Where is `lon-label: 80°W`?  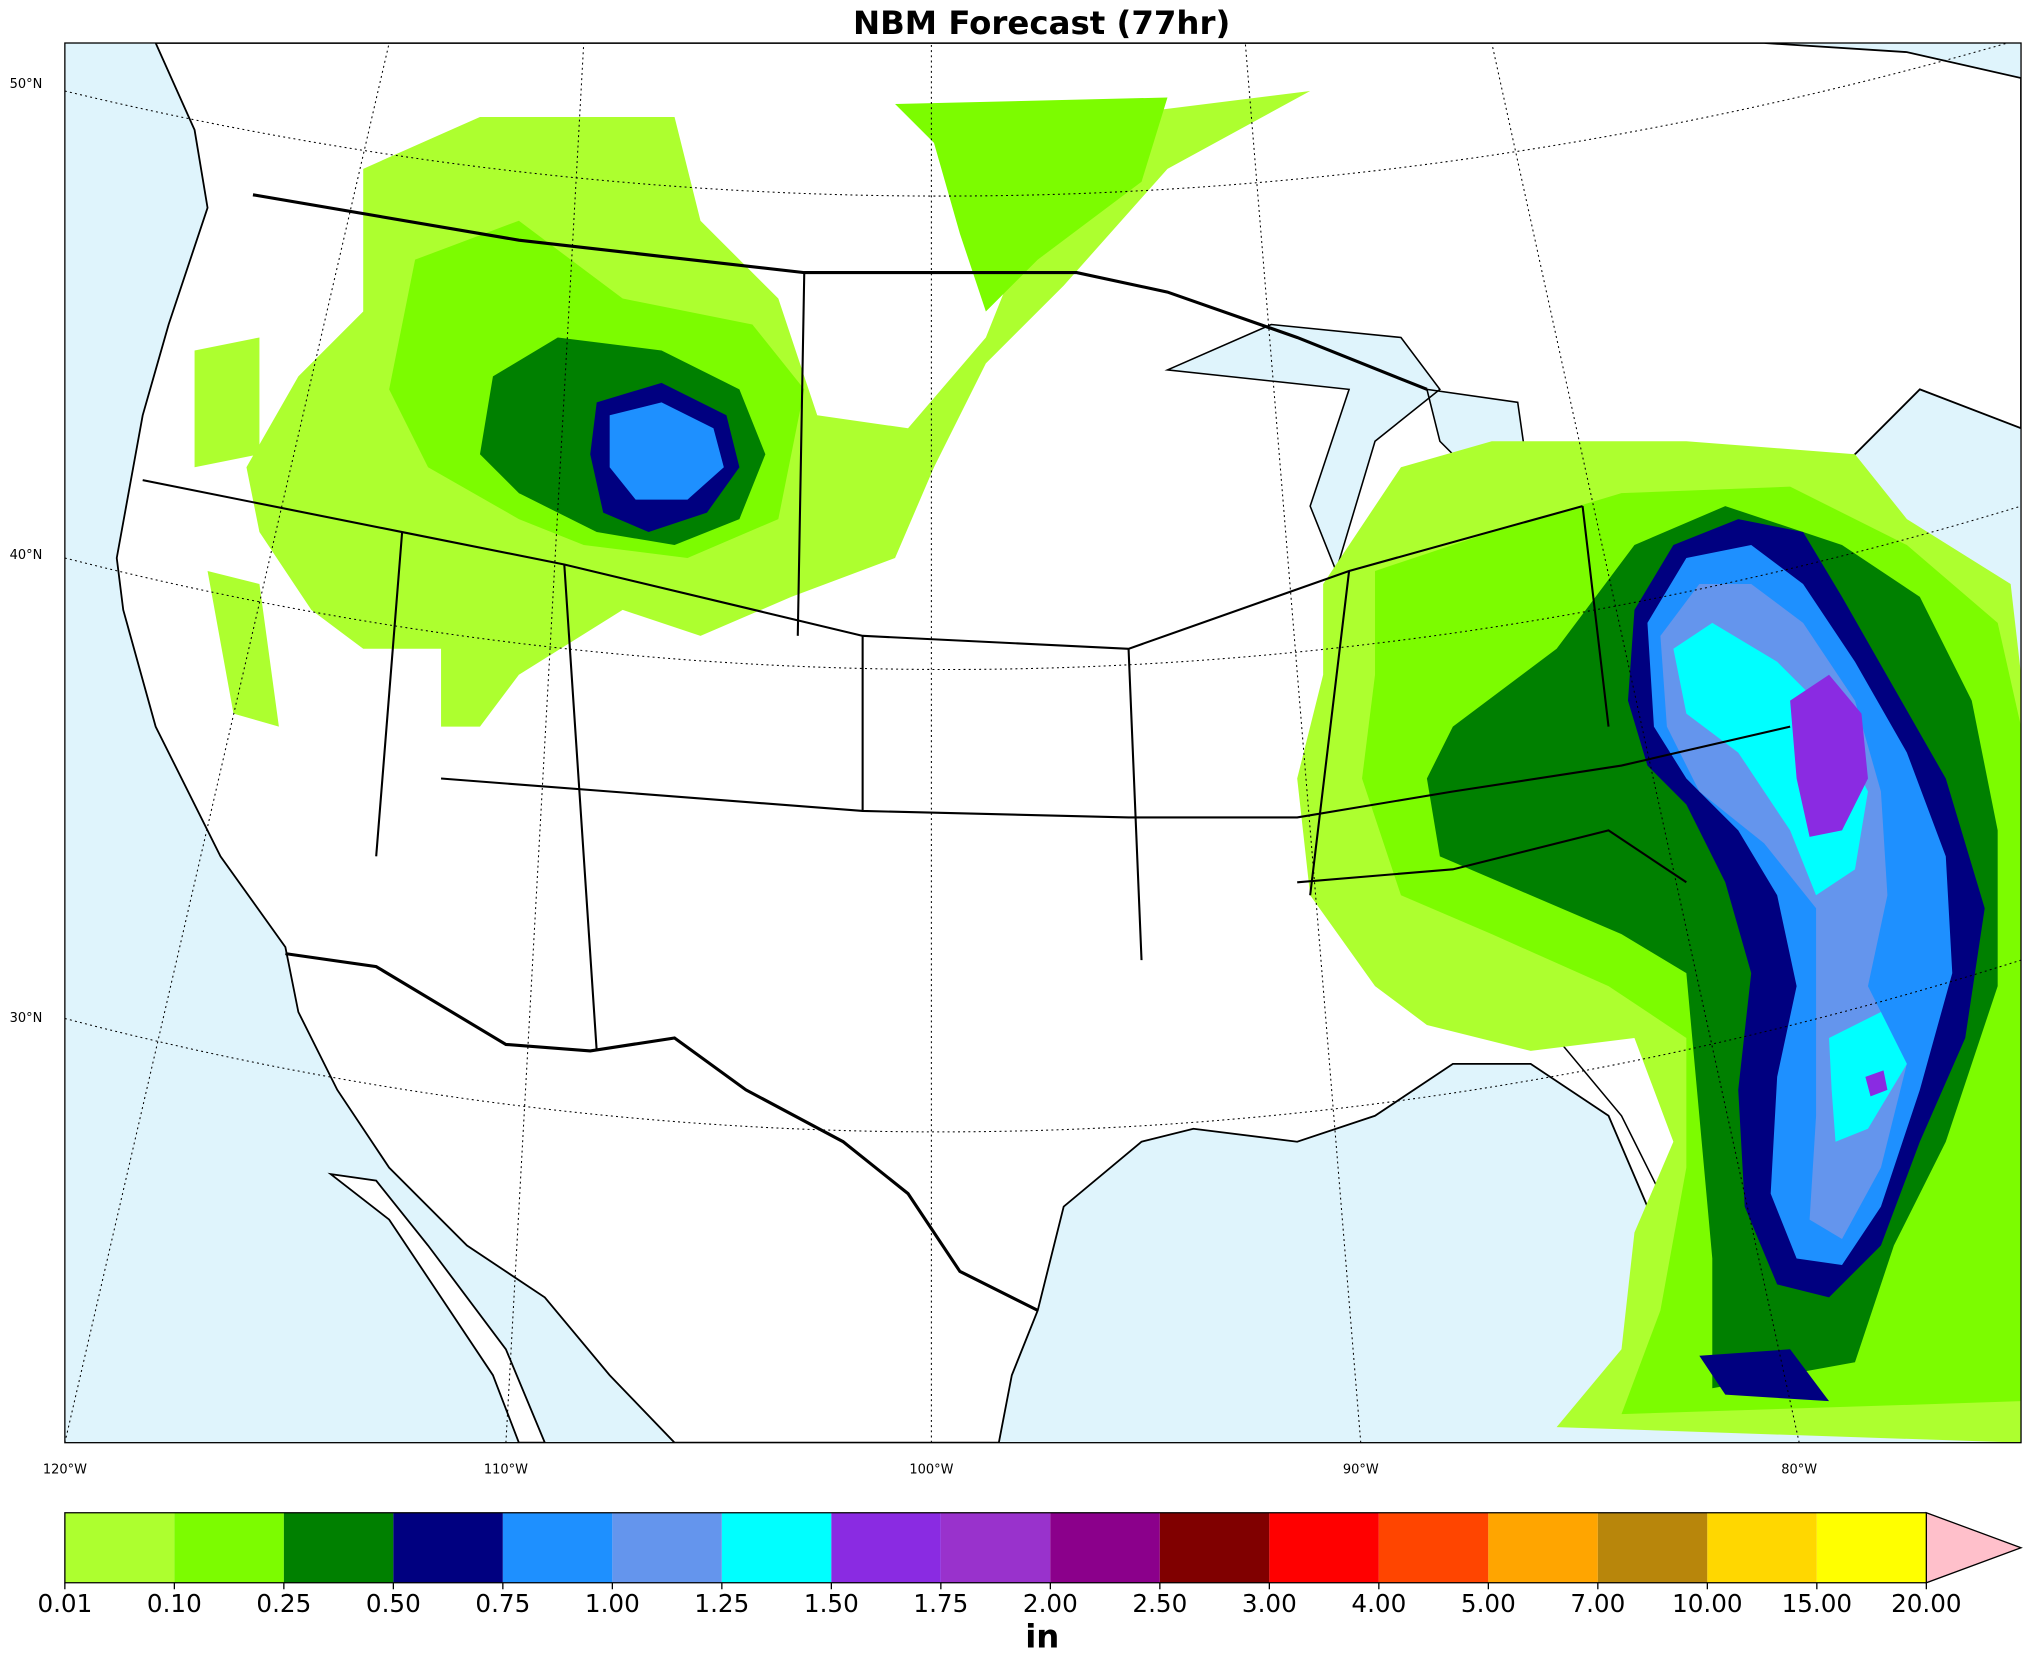 lon-label: 80°W is located at coordinates (1799, 1469).